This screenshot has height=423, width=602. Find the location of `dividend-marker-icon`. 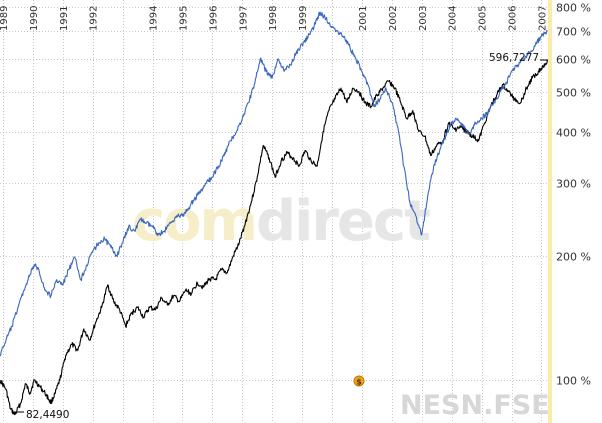

dividend-marker-icon is located at coordinates (359, 381).